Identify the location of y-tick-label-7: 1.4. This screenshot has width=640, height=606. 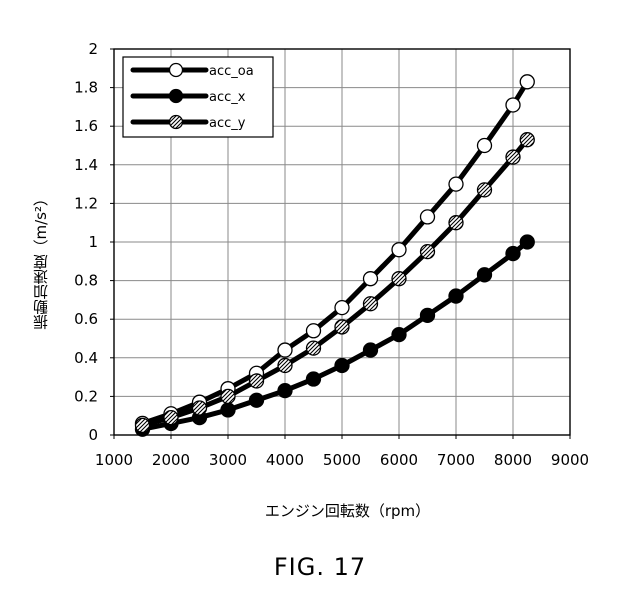
(86, 165).